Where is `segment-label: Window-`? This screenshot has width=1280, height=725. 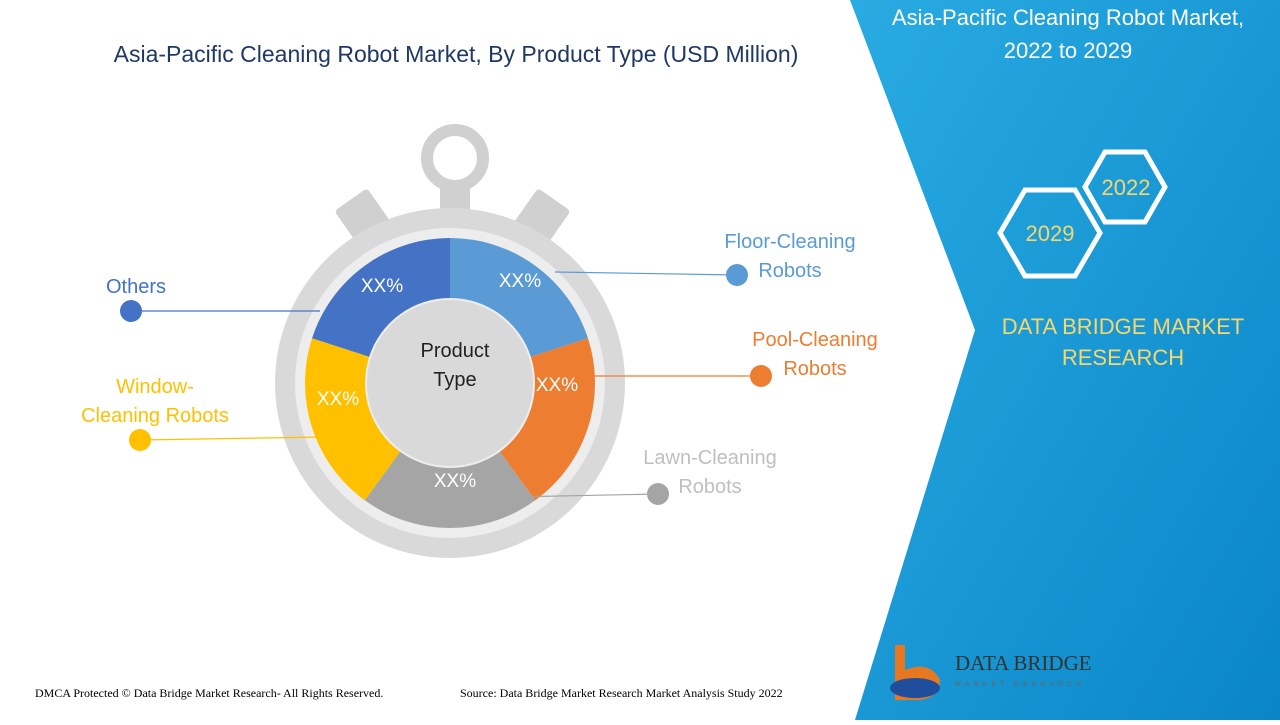 segment-label: Window- is located at coordinates (155, 387).